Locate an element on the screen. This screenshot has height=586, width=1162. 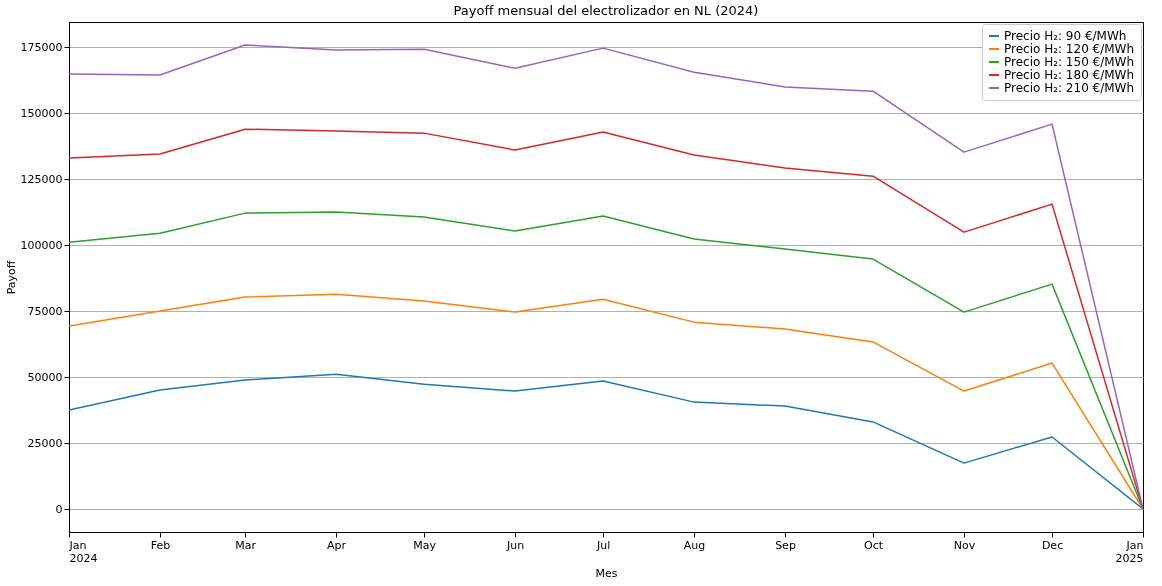
legend-label: Precio H₂: 150 €/MWh is located at coordinates (1069, 62).